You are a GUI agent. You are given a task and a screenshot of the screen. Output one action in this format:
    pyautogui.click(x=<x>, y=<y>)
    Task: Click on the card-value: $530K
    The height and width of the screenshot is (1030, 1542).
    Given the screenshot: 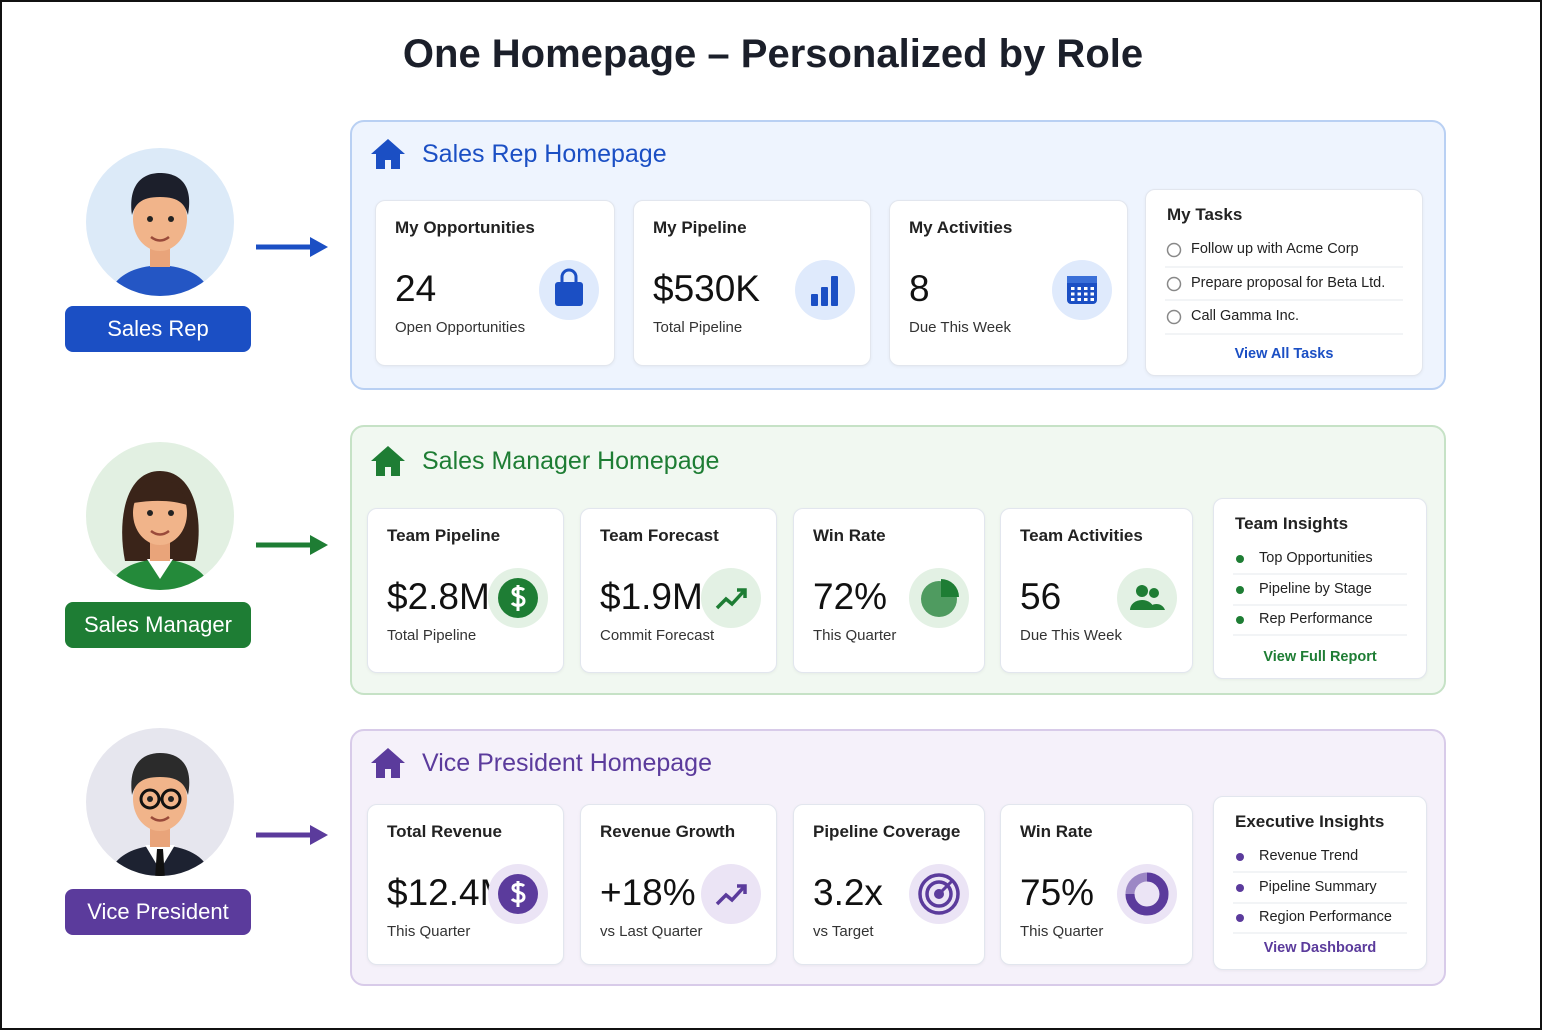 What is the action you would take?
    pyautogui.click(x=706, y=288)
    